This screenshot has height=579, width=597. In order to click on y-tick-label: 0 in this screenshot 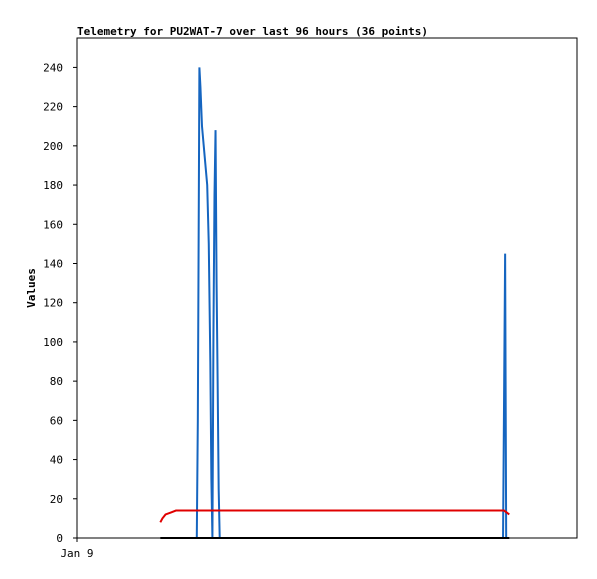, I will do `click(59, 538)`.